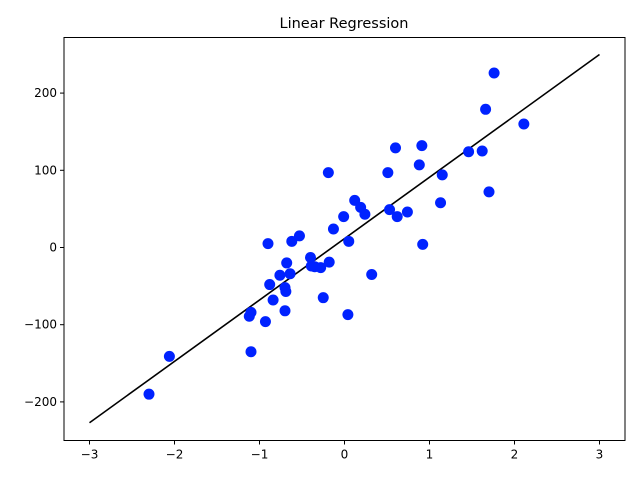  I want to click on x-tick-label: 2, so click(515, 455).